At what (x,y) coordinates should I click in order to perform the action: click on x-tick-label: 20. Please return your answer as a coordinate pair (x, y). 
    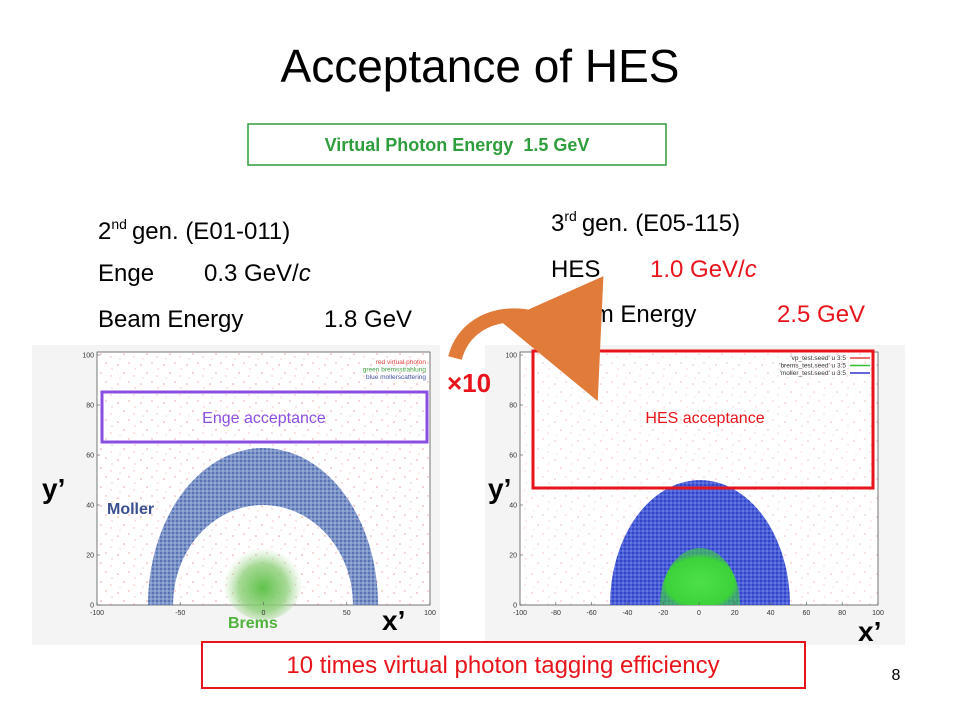
    Looking at the image, I should click on (735, 613).